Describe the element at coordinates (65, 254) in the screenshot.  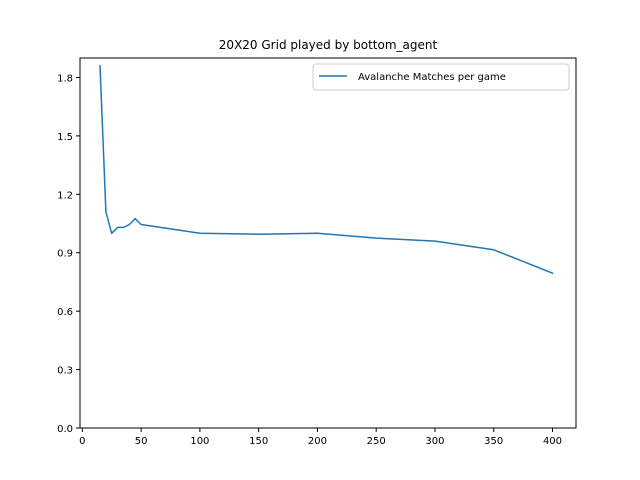
I see `y-tick-label: 0.9` at that location.